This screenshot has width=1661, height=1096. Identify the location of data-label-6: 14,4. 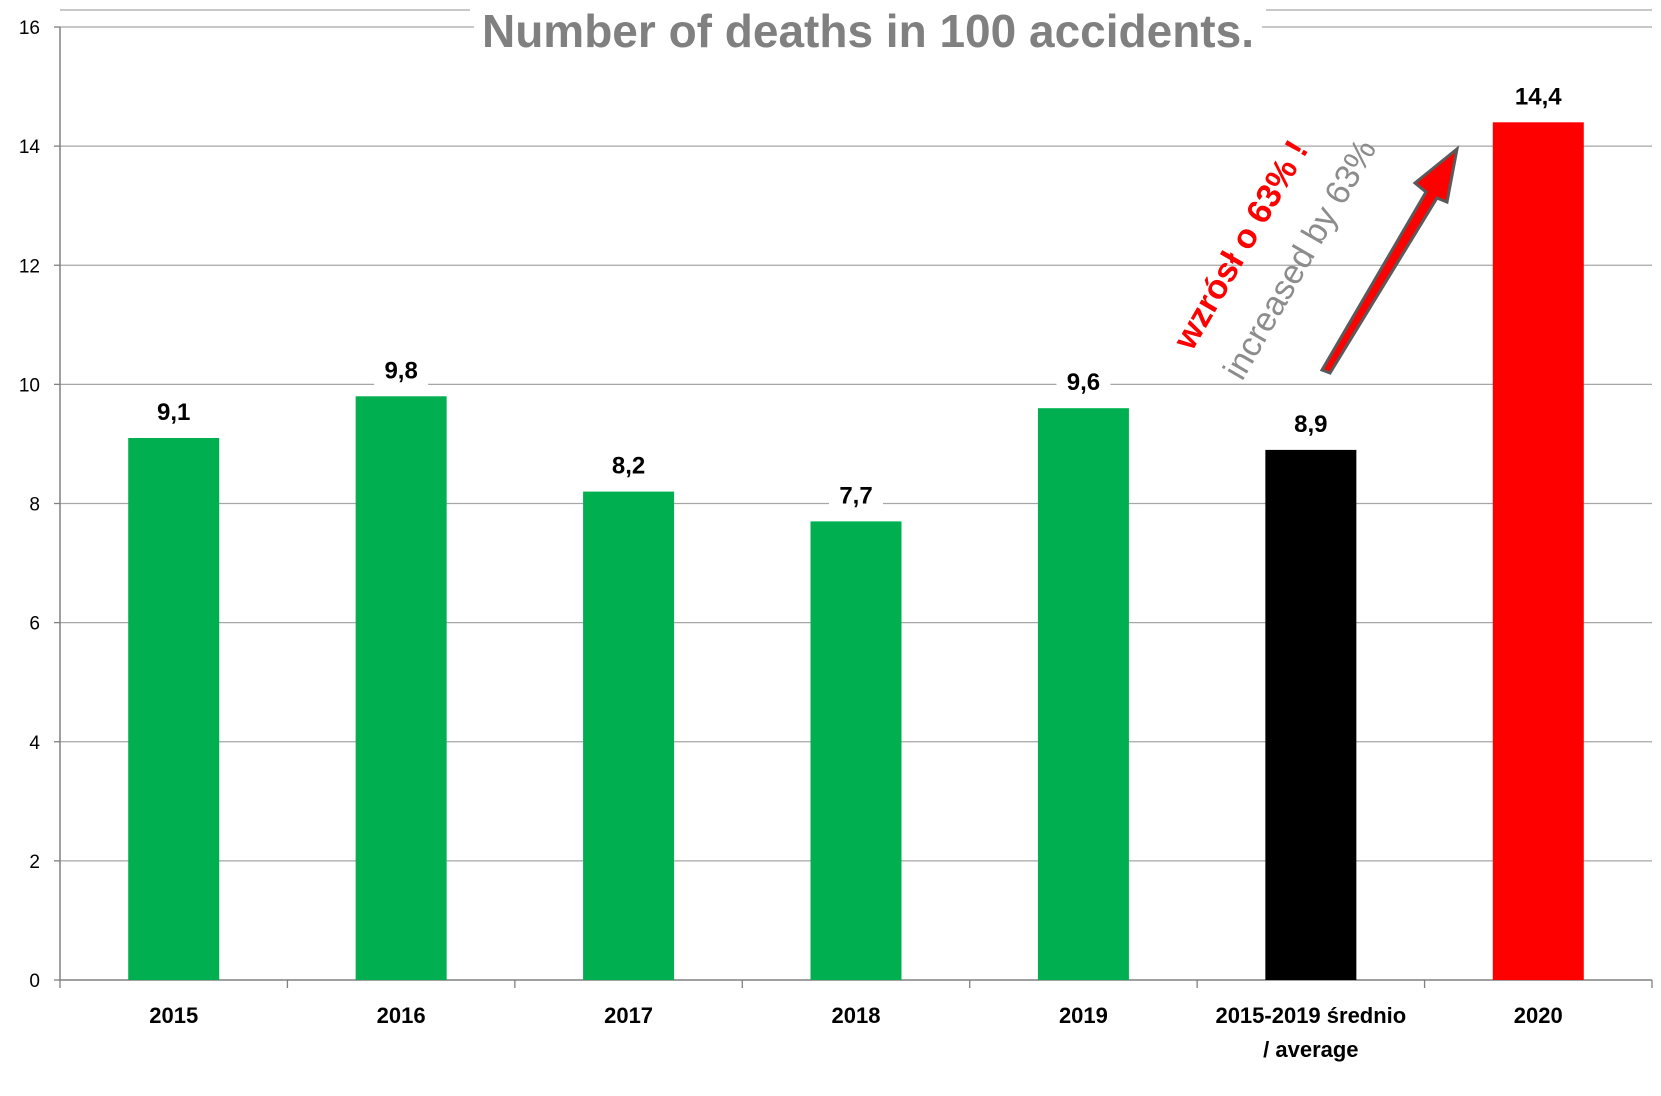
(1538, 96).